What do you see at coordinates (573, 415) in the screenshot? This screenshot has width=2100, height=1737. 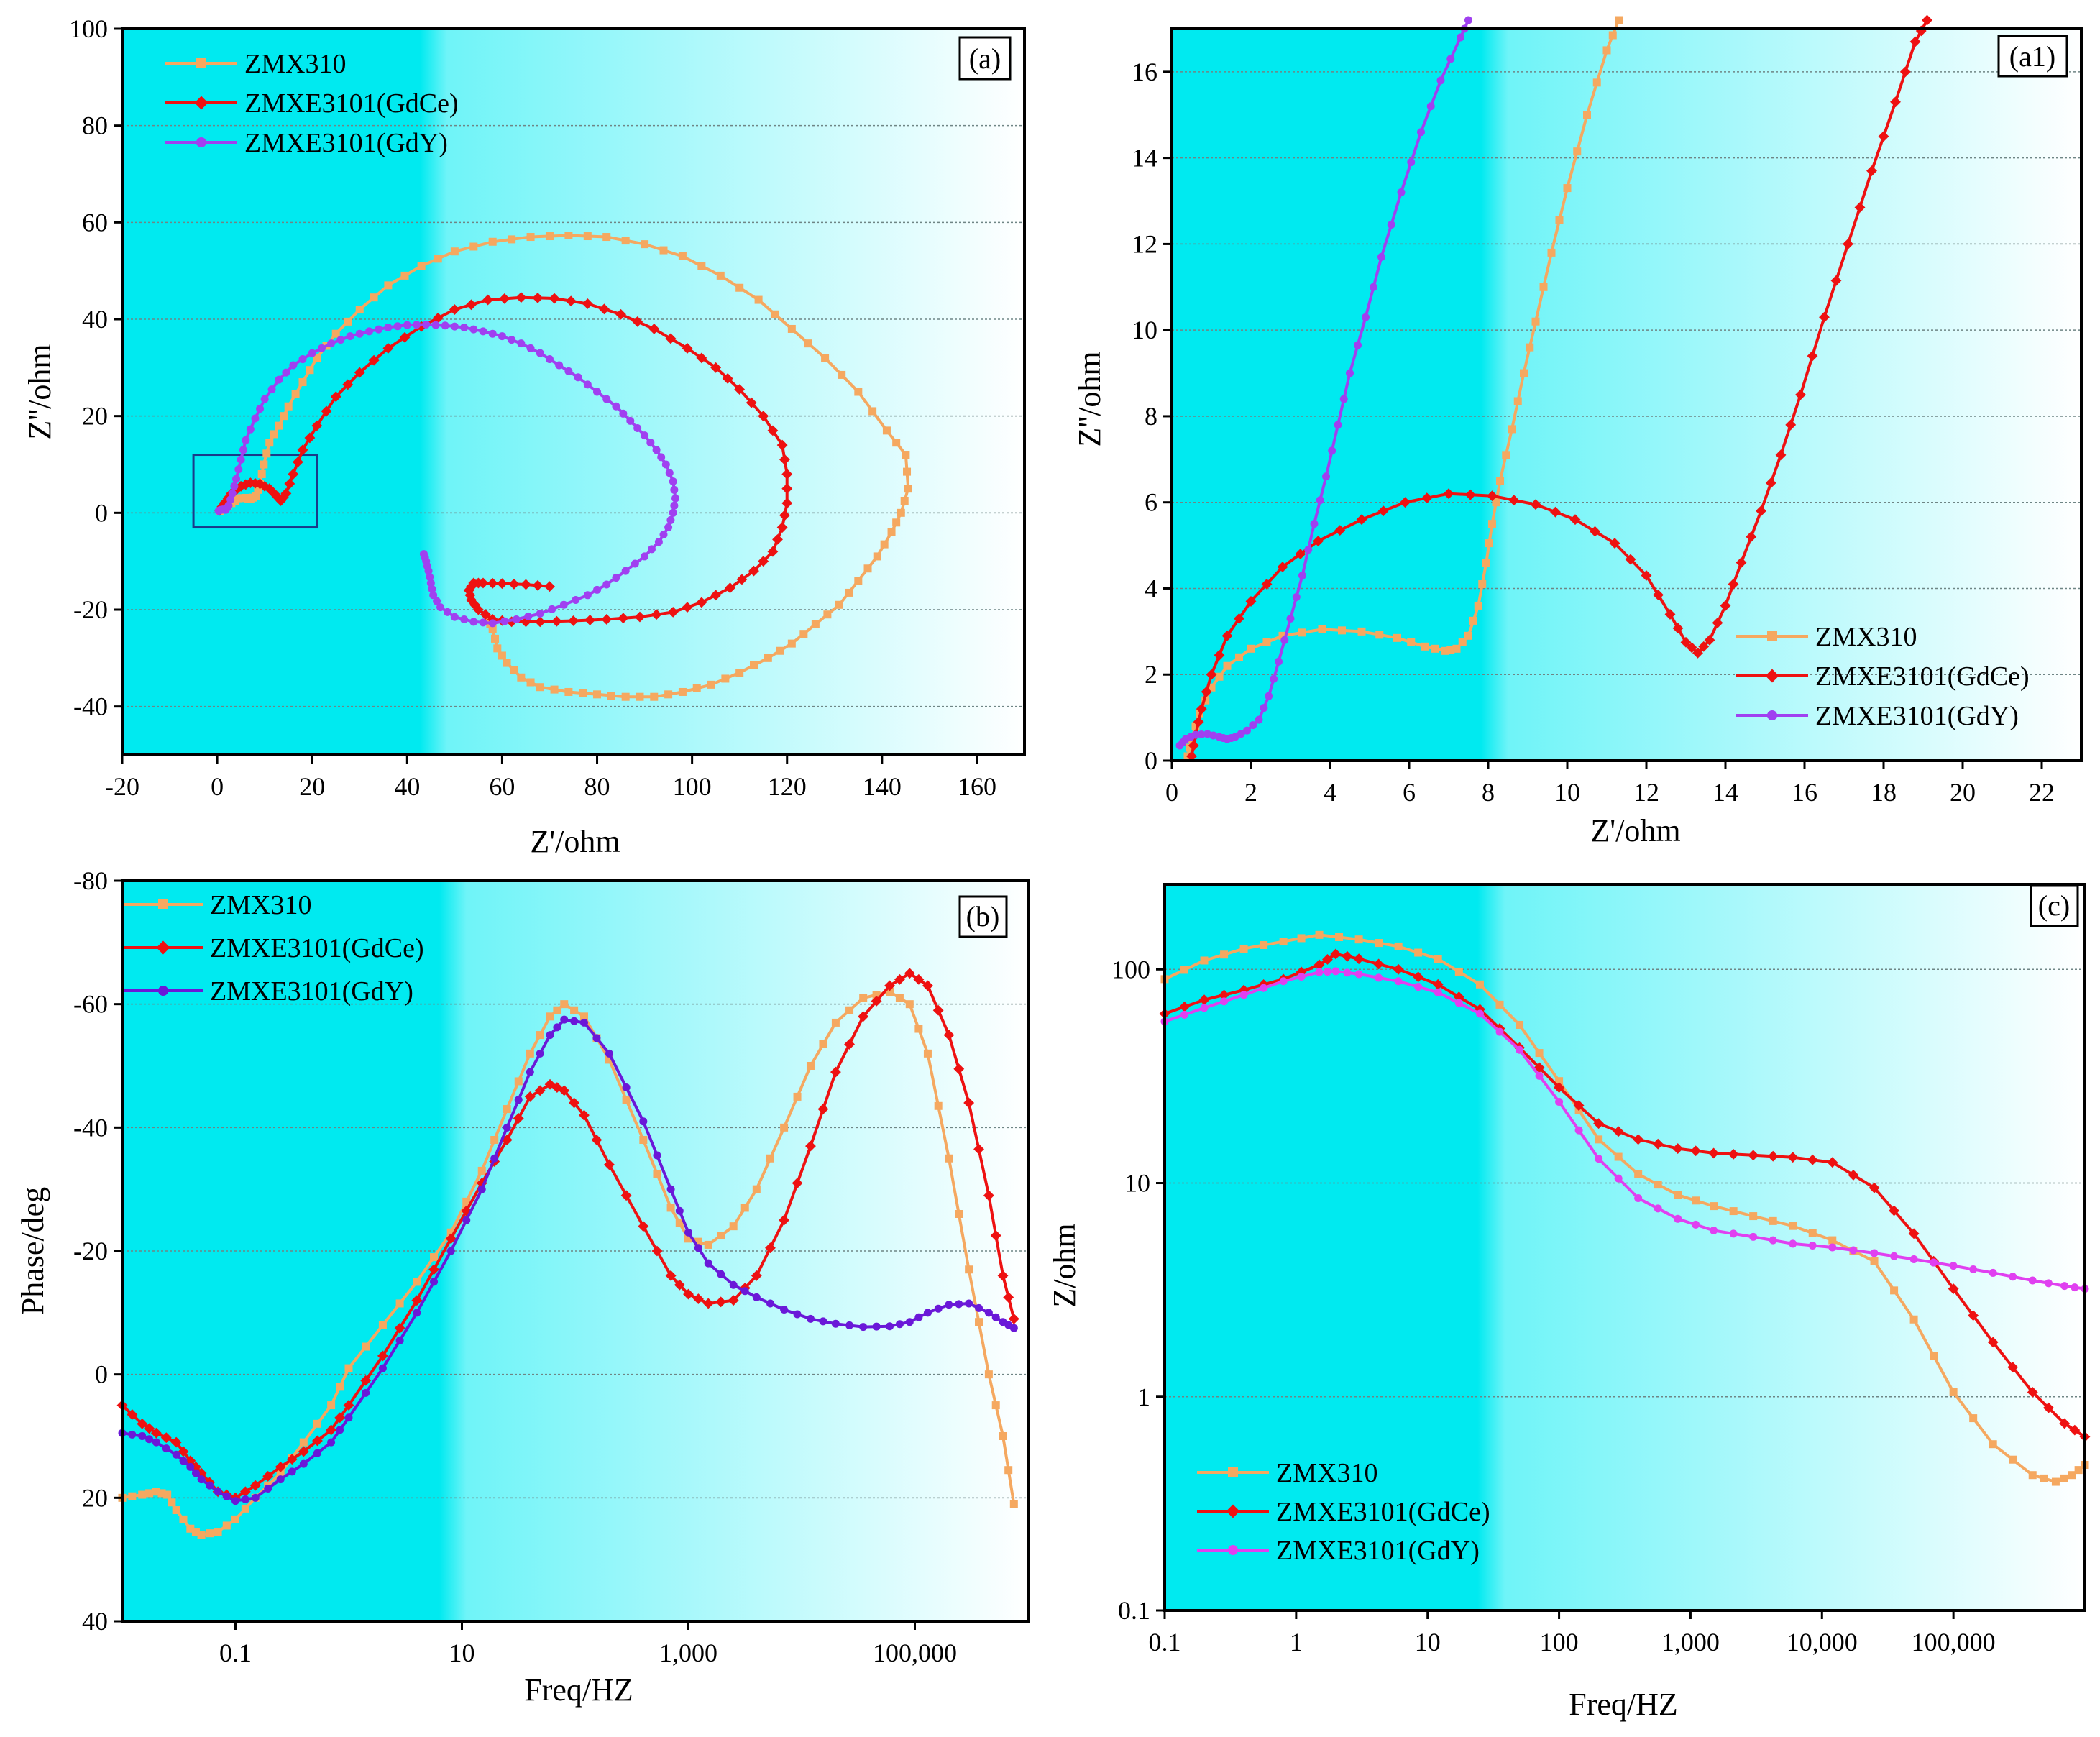 I see `panel-a-gridlines` at bounding box center [573, 415].